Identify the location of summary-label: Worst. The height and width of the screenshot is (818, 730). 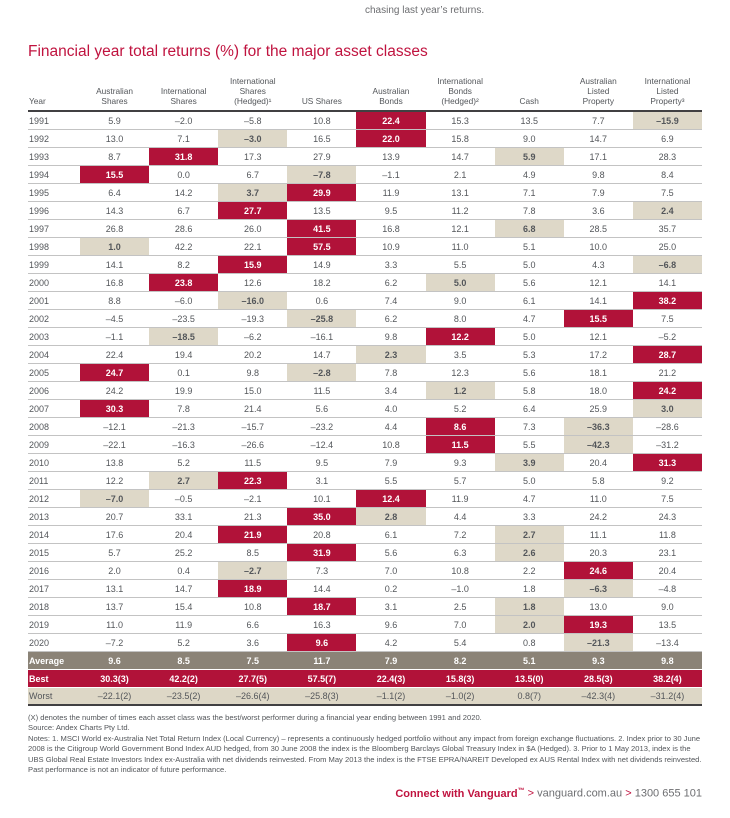
(41, 696).